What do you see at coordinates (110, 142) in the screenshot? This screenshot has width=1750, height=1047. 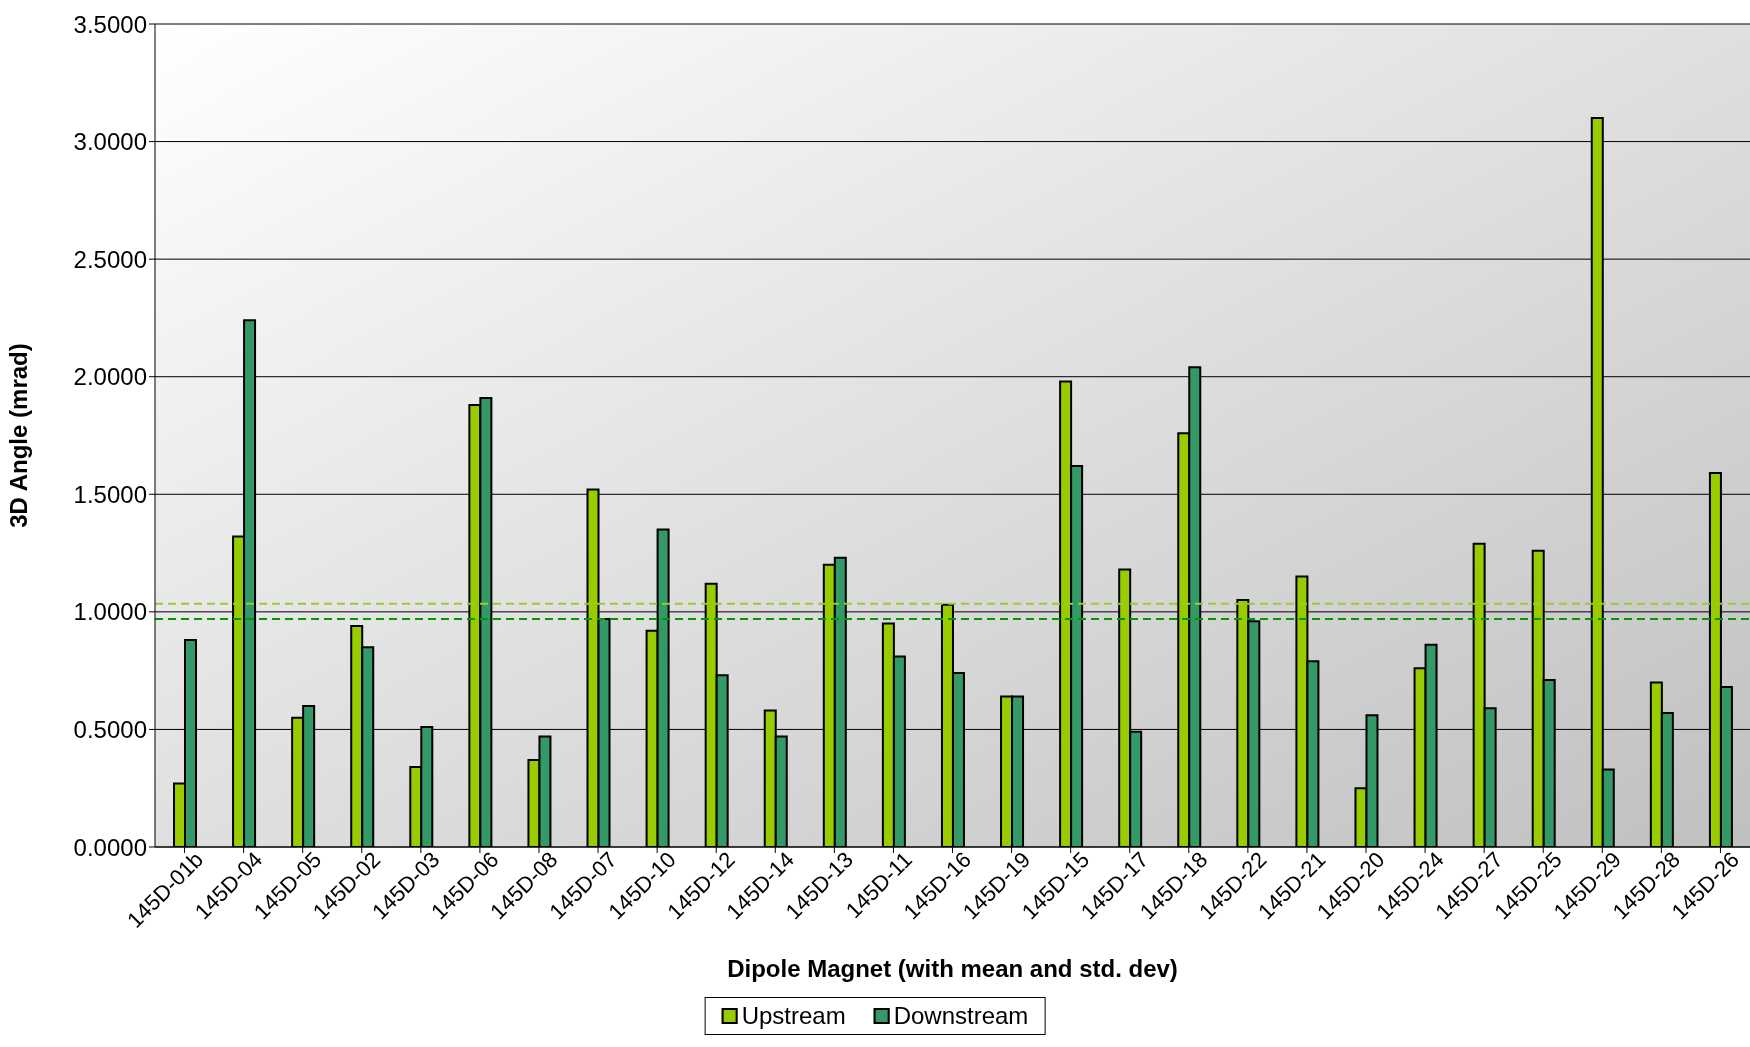 I see `y-tick-label: 3.0000` at bounding box center [110, 142].